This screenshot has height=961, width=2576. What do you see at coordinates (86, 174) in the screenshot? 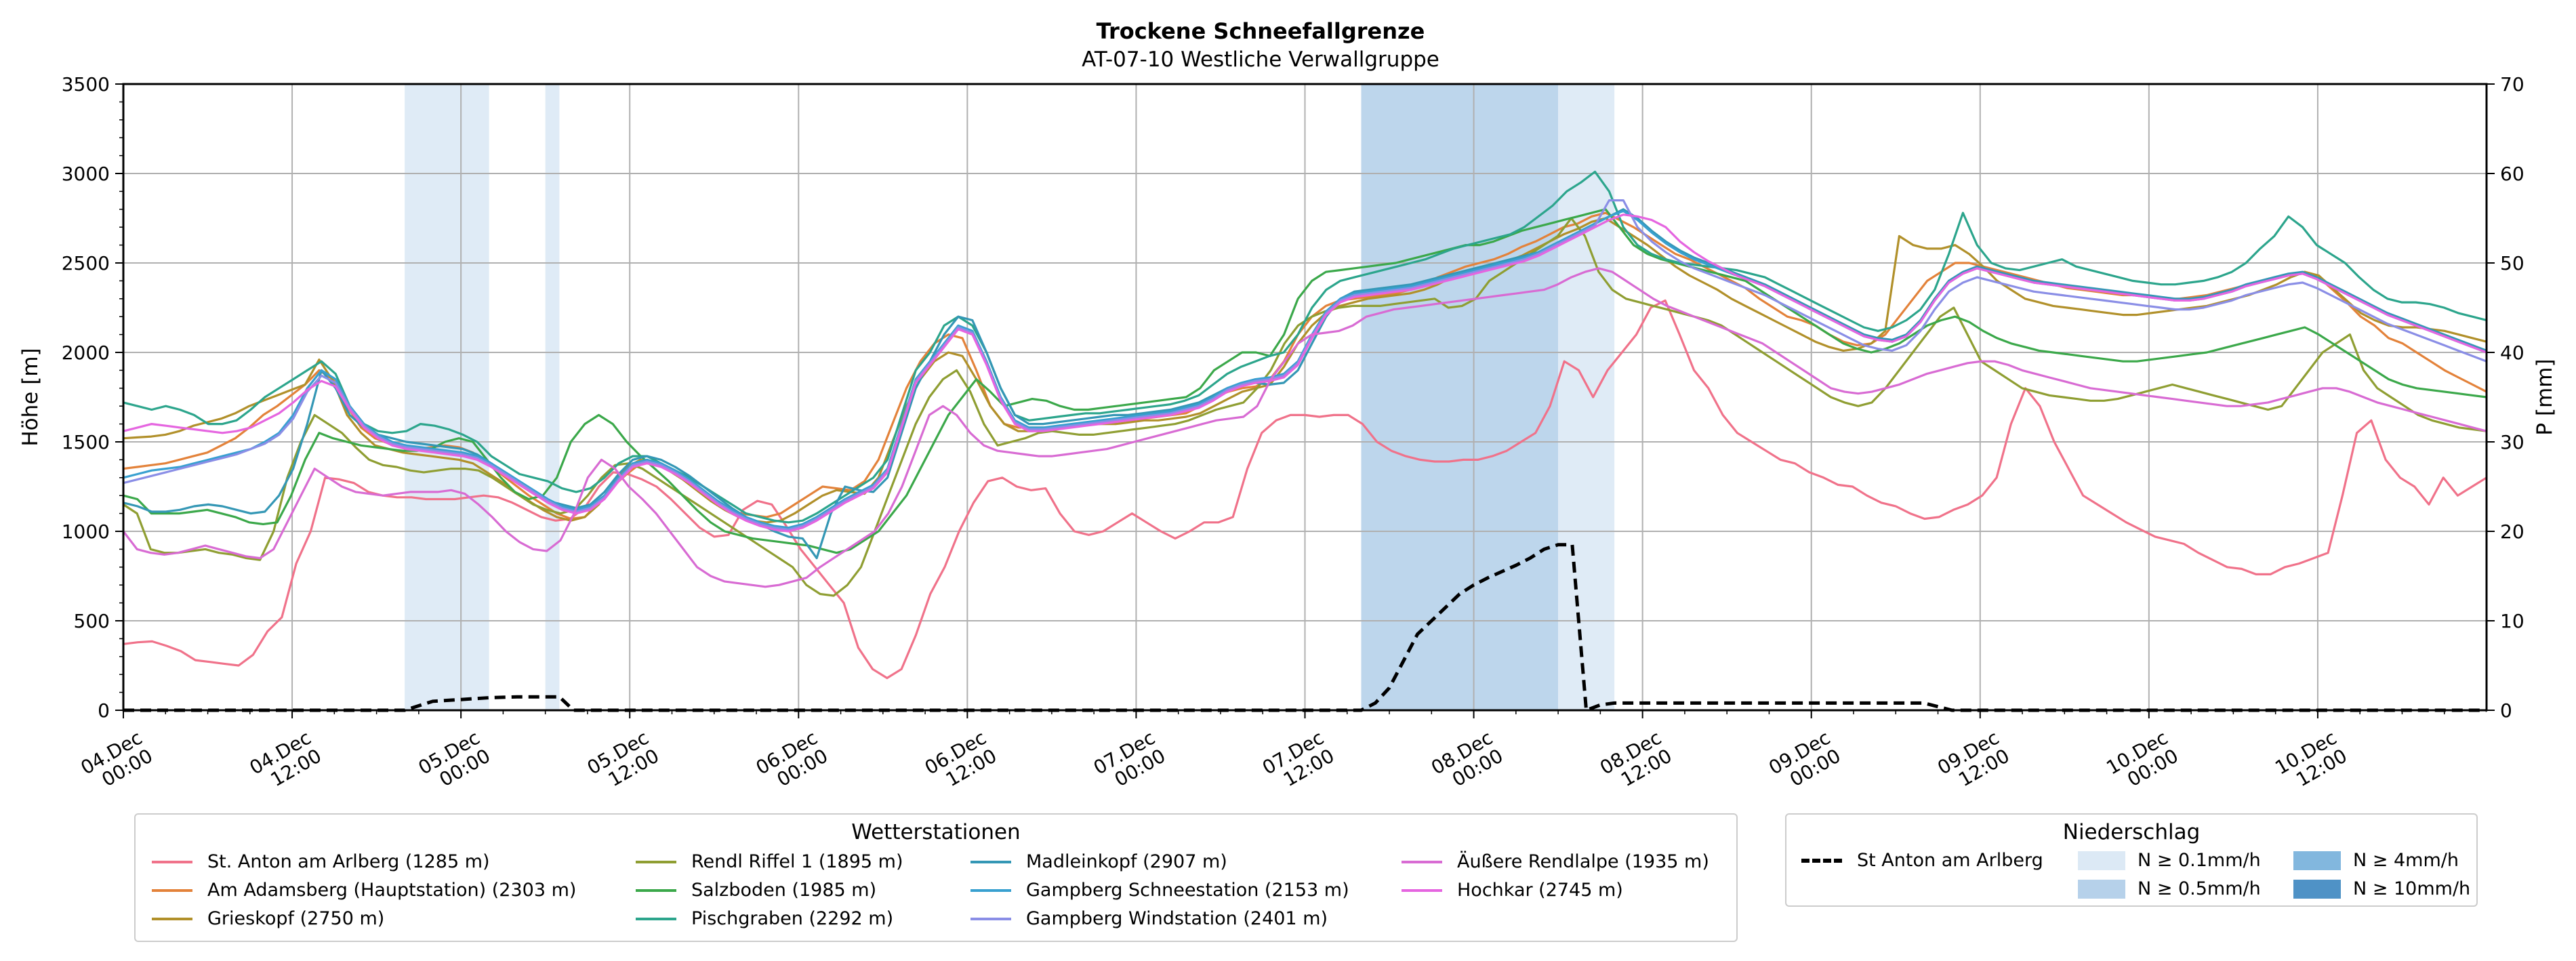
I see `y-tick-label: 3000` at bounding box center [86, 174].